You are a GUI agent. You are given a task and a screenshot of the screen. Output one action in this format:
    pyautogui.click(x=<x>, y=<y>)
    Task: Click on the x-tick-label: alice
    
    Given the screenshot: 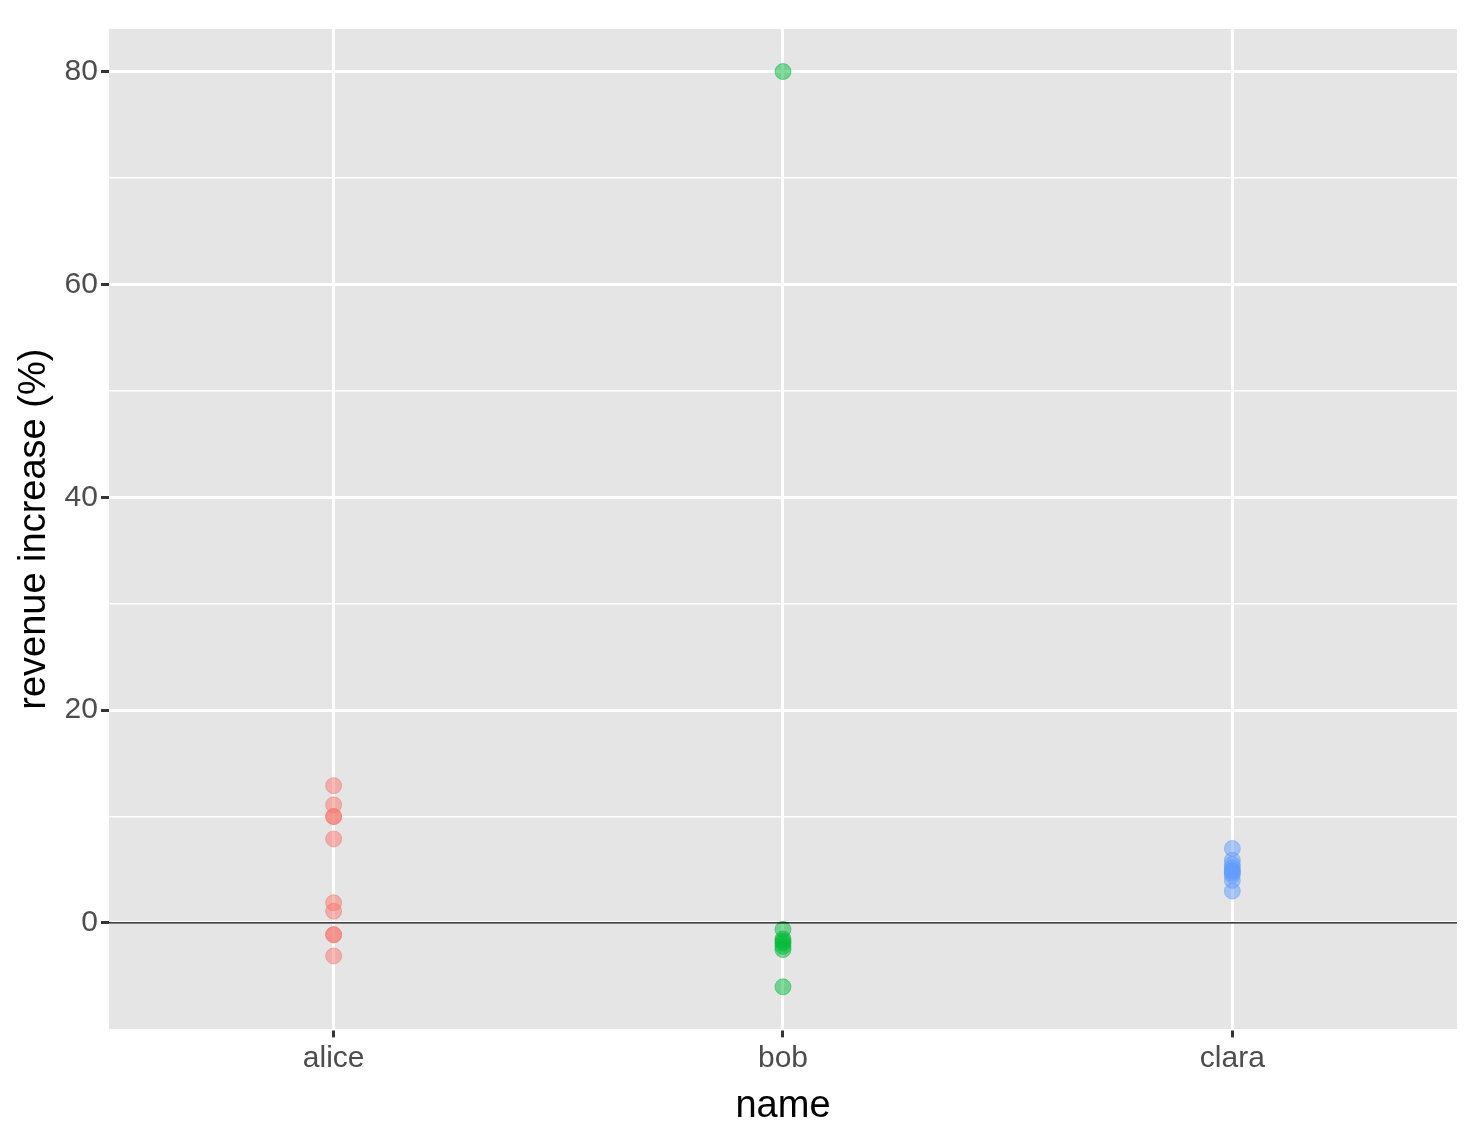 What is the action you would take?
    pyautogui.click(x=333, y=1056)
    